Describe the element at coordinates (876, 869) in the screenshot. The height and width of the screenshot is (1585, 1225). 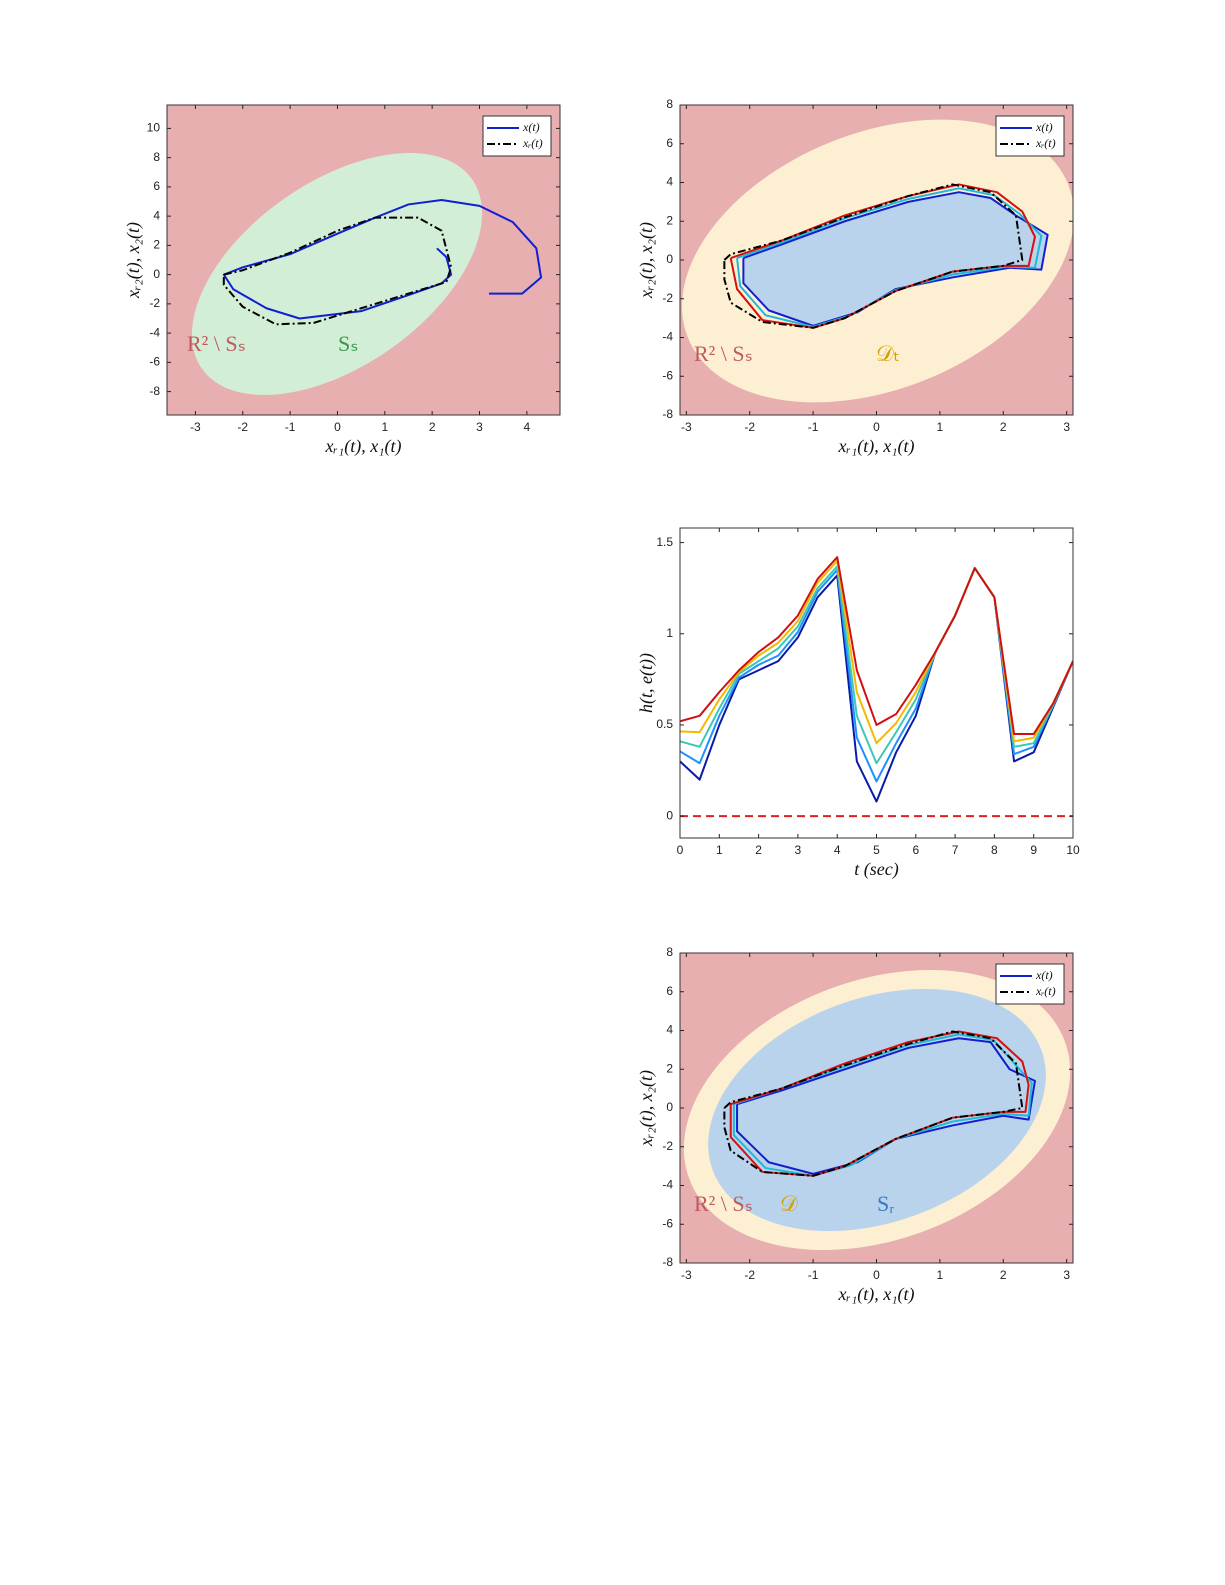
I see `x-axis-label: t (sec)` at that location.